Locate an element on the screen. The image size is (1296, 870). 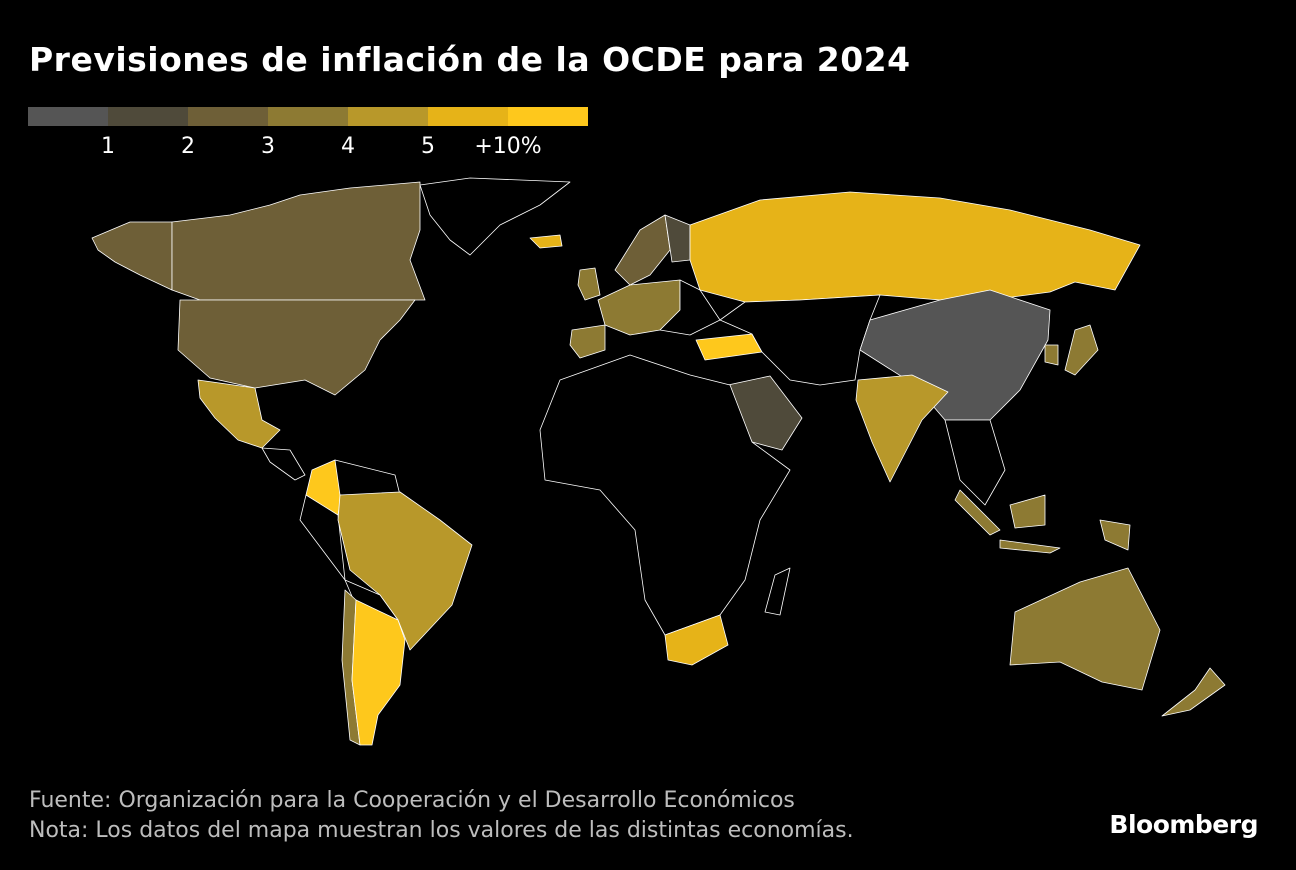
legend-swatches is located at coordinates (308, 116).